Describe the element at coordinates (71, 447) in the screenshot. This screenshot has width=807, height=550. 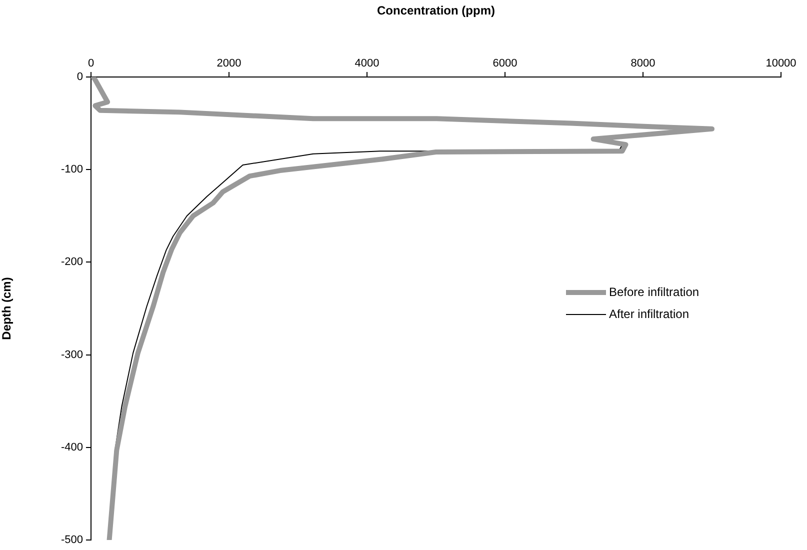
I see `y-tick-label: -400` at that location.